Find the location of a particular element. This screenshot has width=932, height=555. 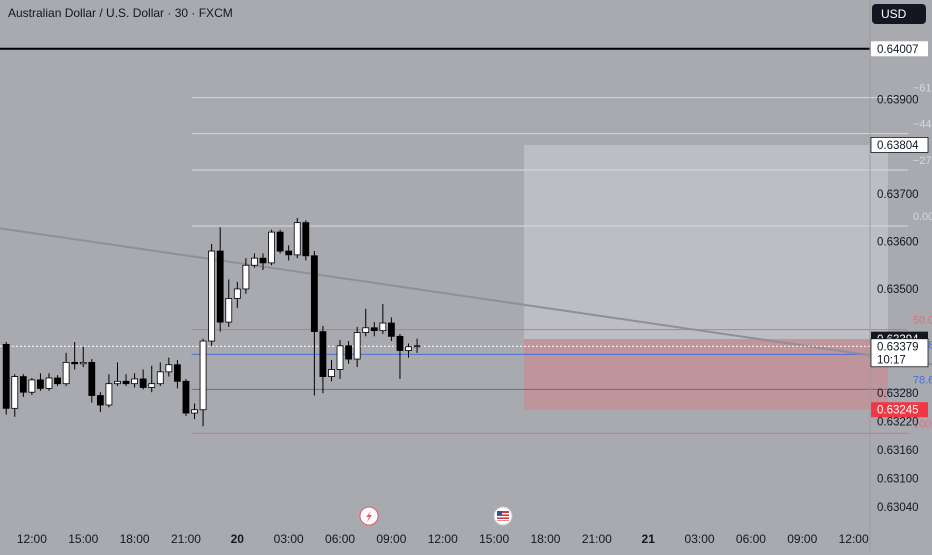

fib-level-label: 0.00% (0.63633) is located at coordinates (922, 217).